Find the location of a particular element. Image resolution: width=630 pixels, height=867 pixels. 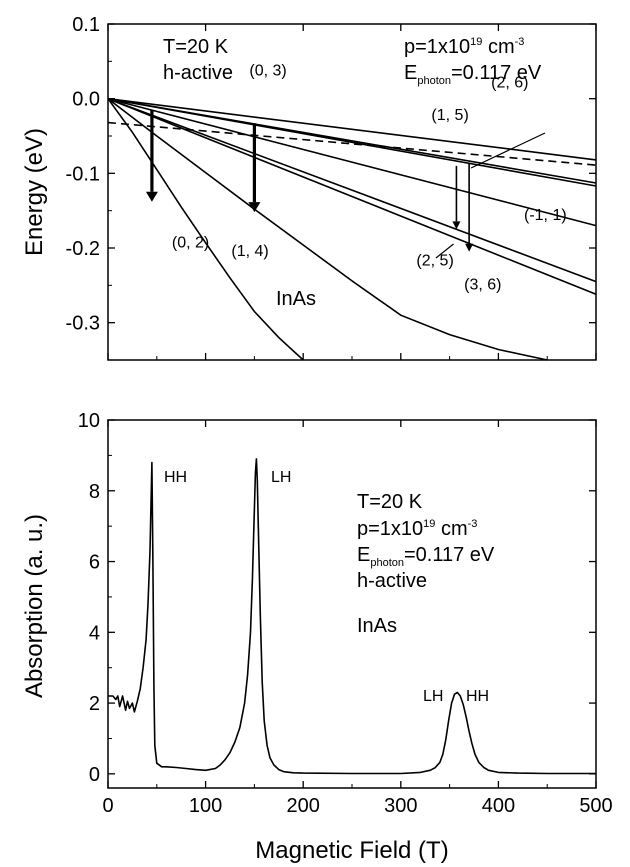

absorption-photon-subscript: photon is located at coordinates (387, 563).